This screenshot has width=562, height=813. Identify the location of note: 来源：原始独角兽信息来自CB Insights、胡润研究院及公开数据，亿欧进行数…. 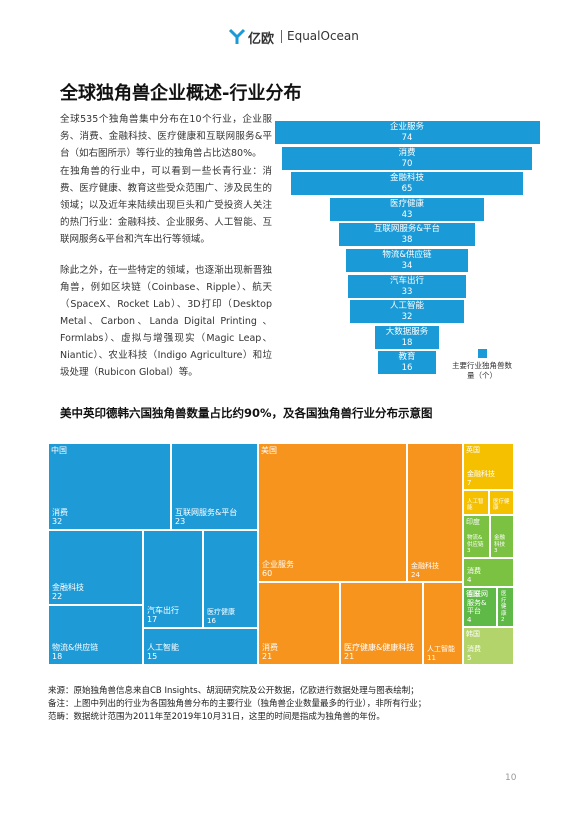
(233, 691).